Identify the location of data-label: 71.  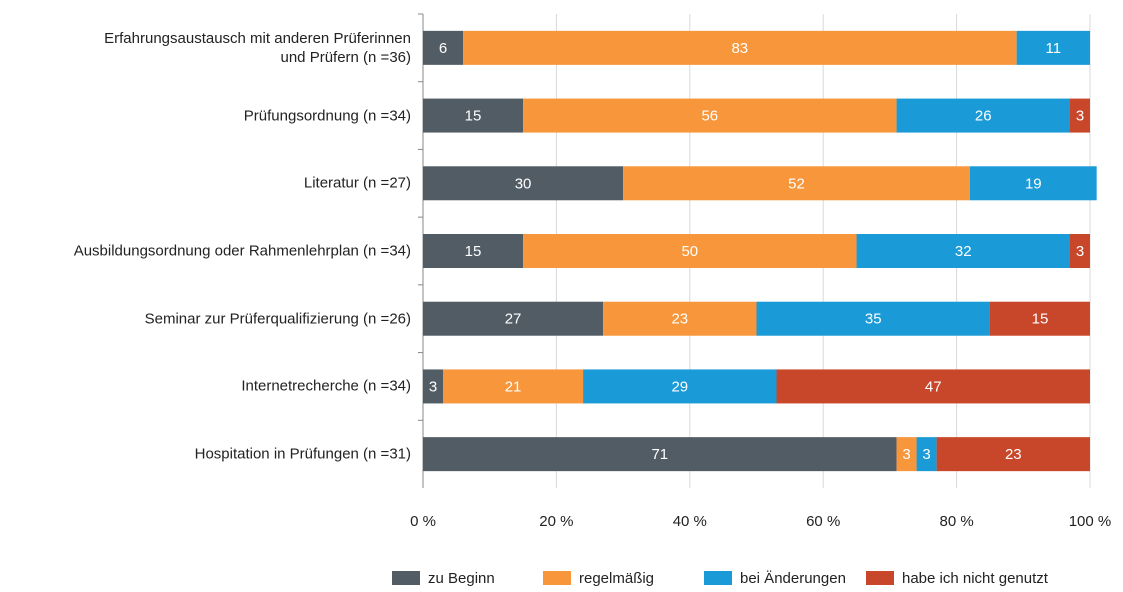
(659, 454).